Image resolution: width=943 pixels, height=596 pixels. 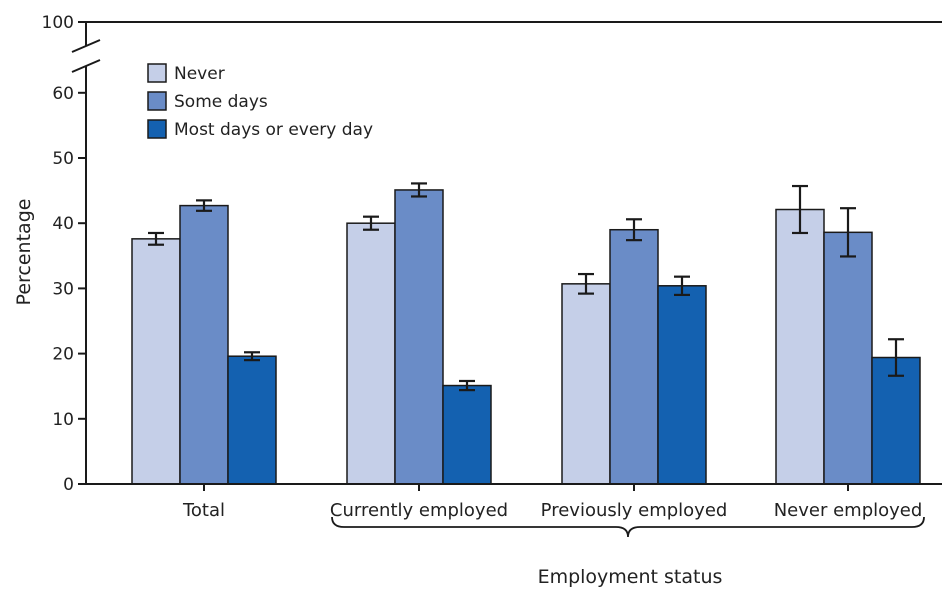 I want to click on y-axis-title: Percentage, so click(x=24, y=252).